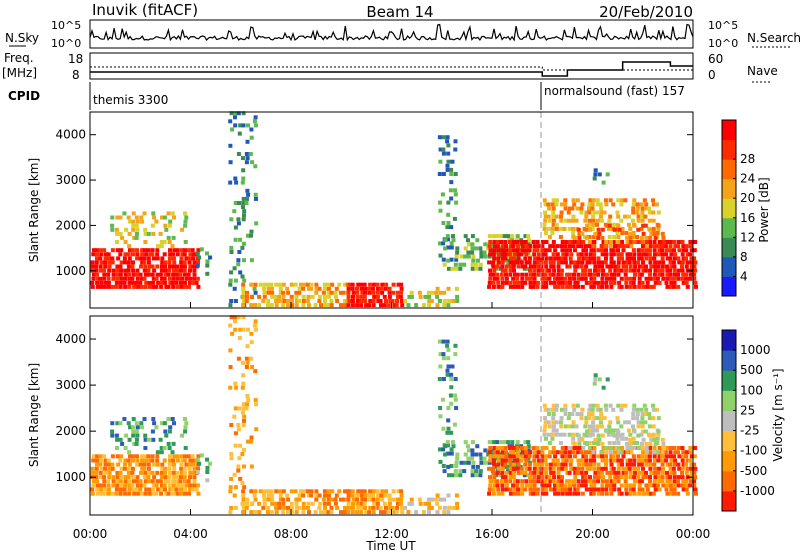 This screenshot has width=800, height=554. Describe the element at coordinates (747, 410) in the screenshot. I see `colorbar-tick-label: 25` at that location.